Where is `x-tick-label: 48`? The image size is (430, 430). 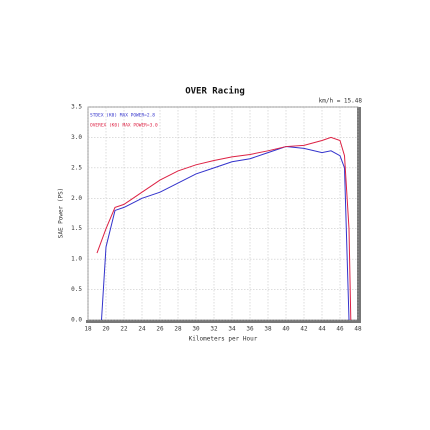
x-tick-label: 48 is located at coordinates (358, 329).